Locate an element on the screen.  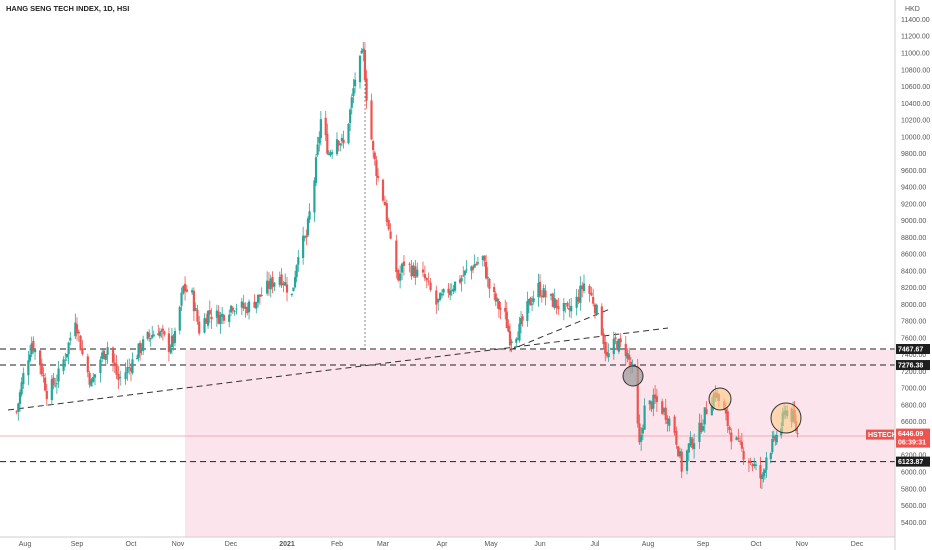
y-tick-label: 6800.00 is located at coordinates (913, 406).